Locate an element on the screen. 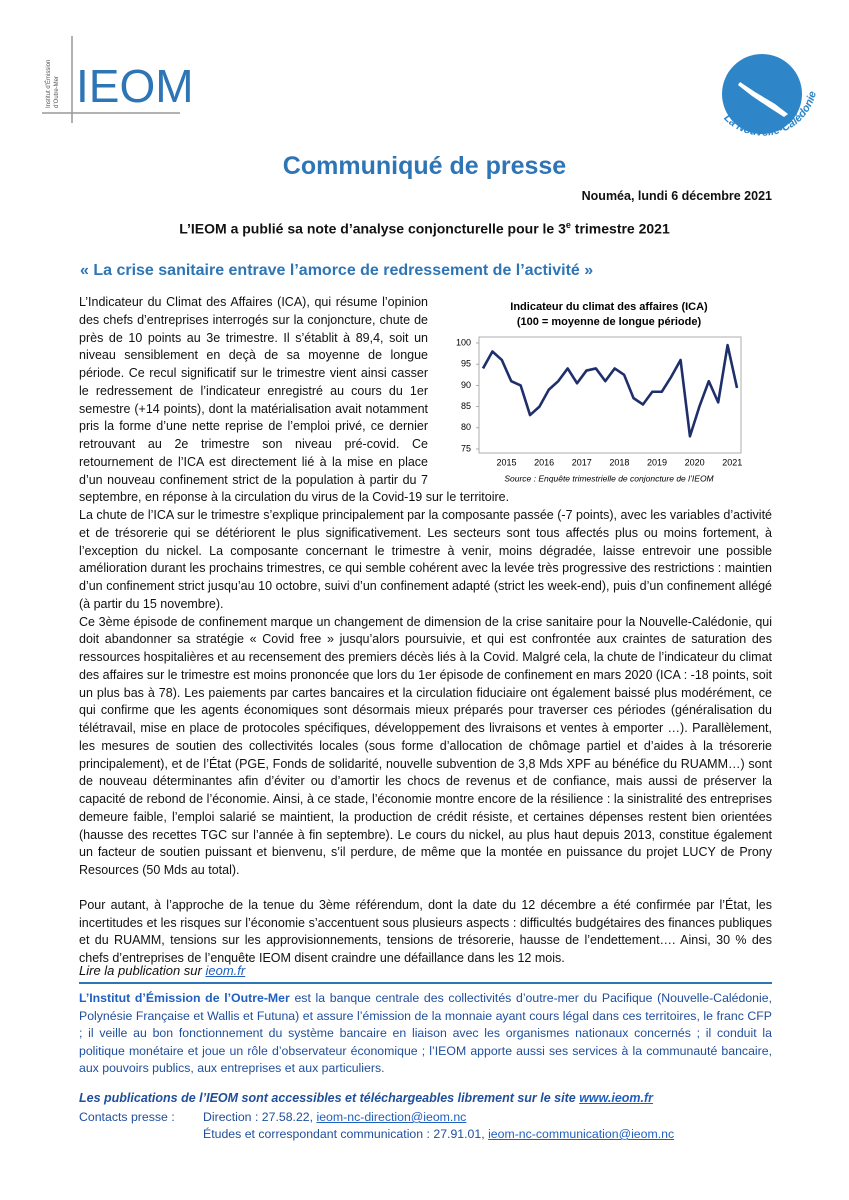  link: www.ieom.fr is located at coordinates (616, 1098).